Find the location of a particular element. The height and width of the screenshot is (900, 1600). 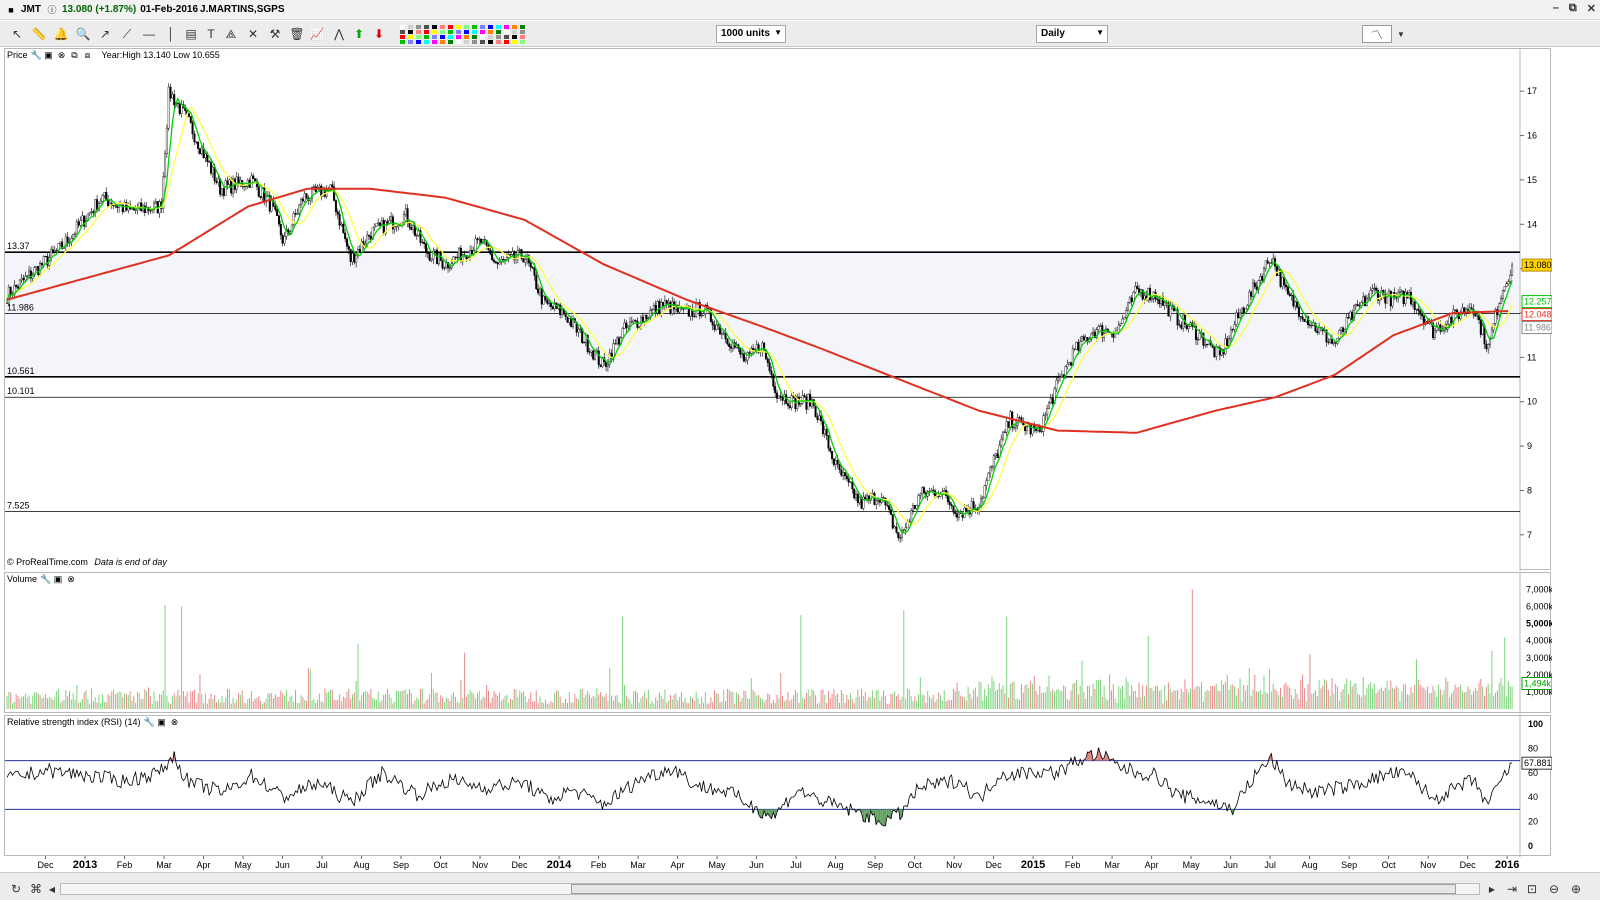

pointer-tool-icon: ↖ is located at coordinates (17, 34).